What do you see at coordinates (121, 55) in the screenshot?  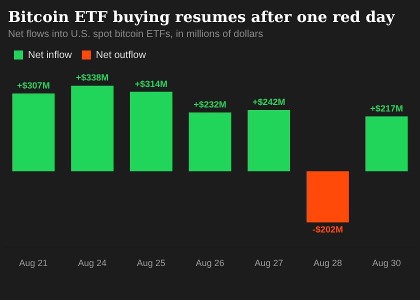 I see `legend-label: Net outflow` at bounding box center [121, 55].